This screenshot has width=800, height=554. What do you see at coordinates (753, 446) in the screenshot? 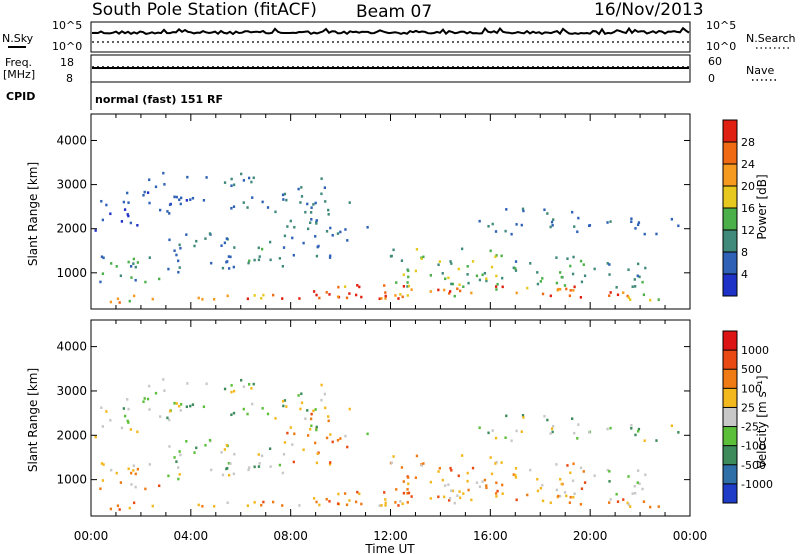
I see `velocity-colorbar-tick-label: -100` at bounding box center [753, 446].